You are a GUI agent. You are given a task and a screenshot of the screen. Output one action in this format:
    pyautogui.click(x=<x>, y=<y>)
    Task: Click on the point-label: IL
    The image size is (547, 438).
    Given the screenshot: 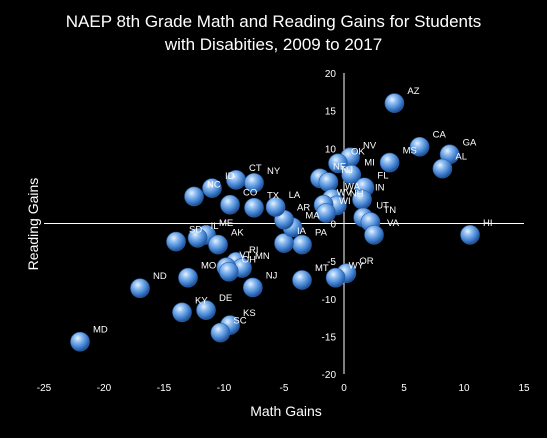 What is the action you would take?
    pyautogui.click(x=215, y=226)
    